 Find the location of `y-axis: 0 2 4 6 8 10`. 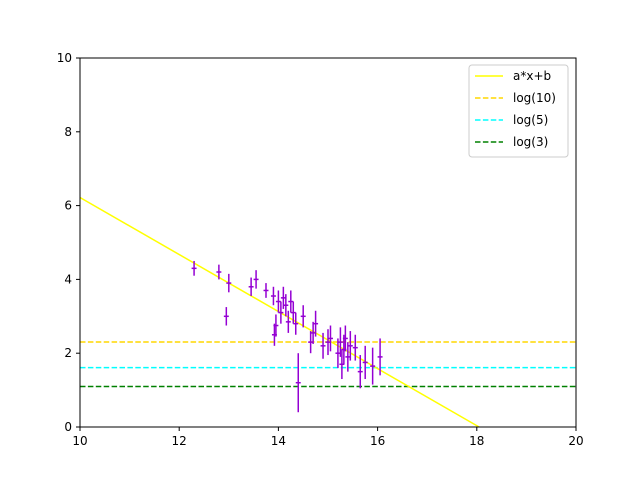

y-axis: 0 2 4 6 8 10 is located at coordinates (68, 242).